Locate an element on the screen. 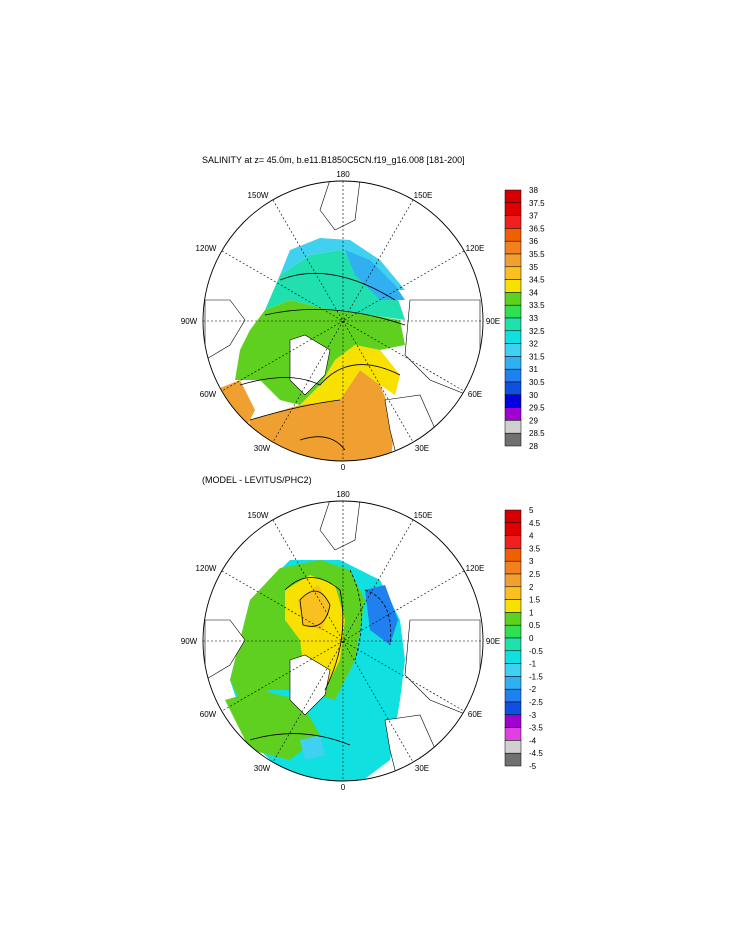  graticule is located at coordinates (343, 321).